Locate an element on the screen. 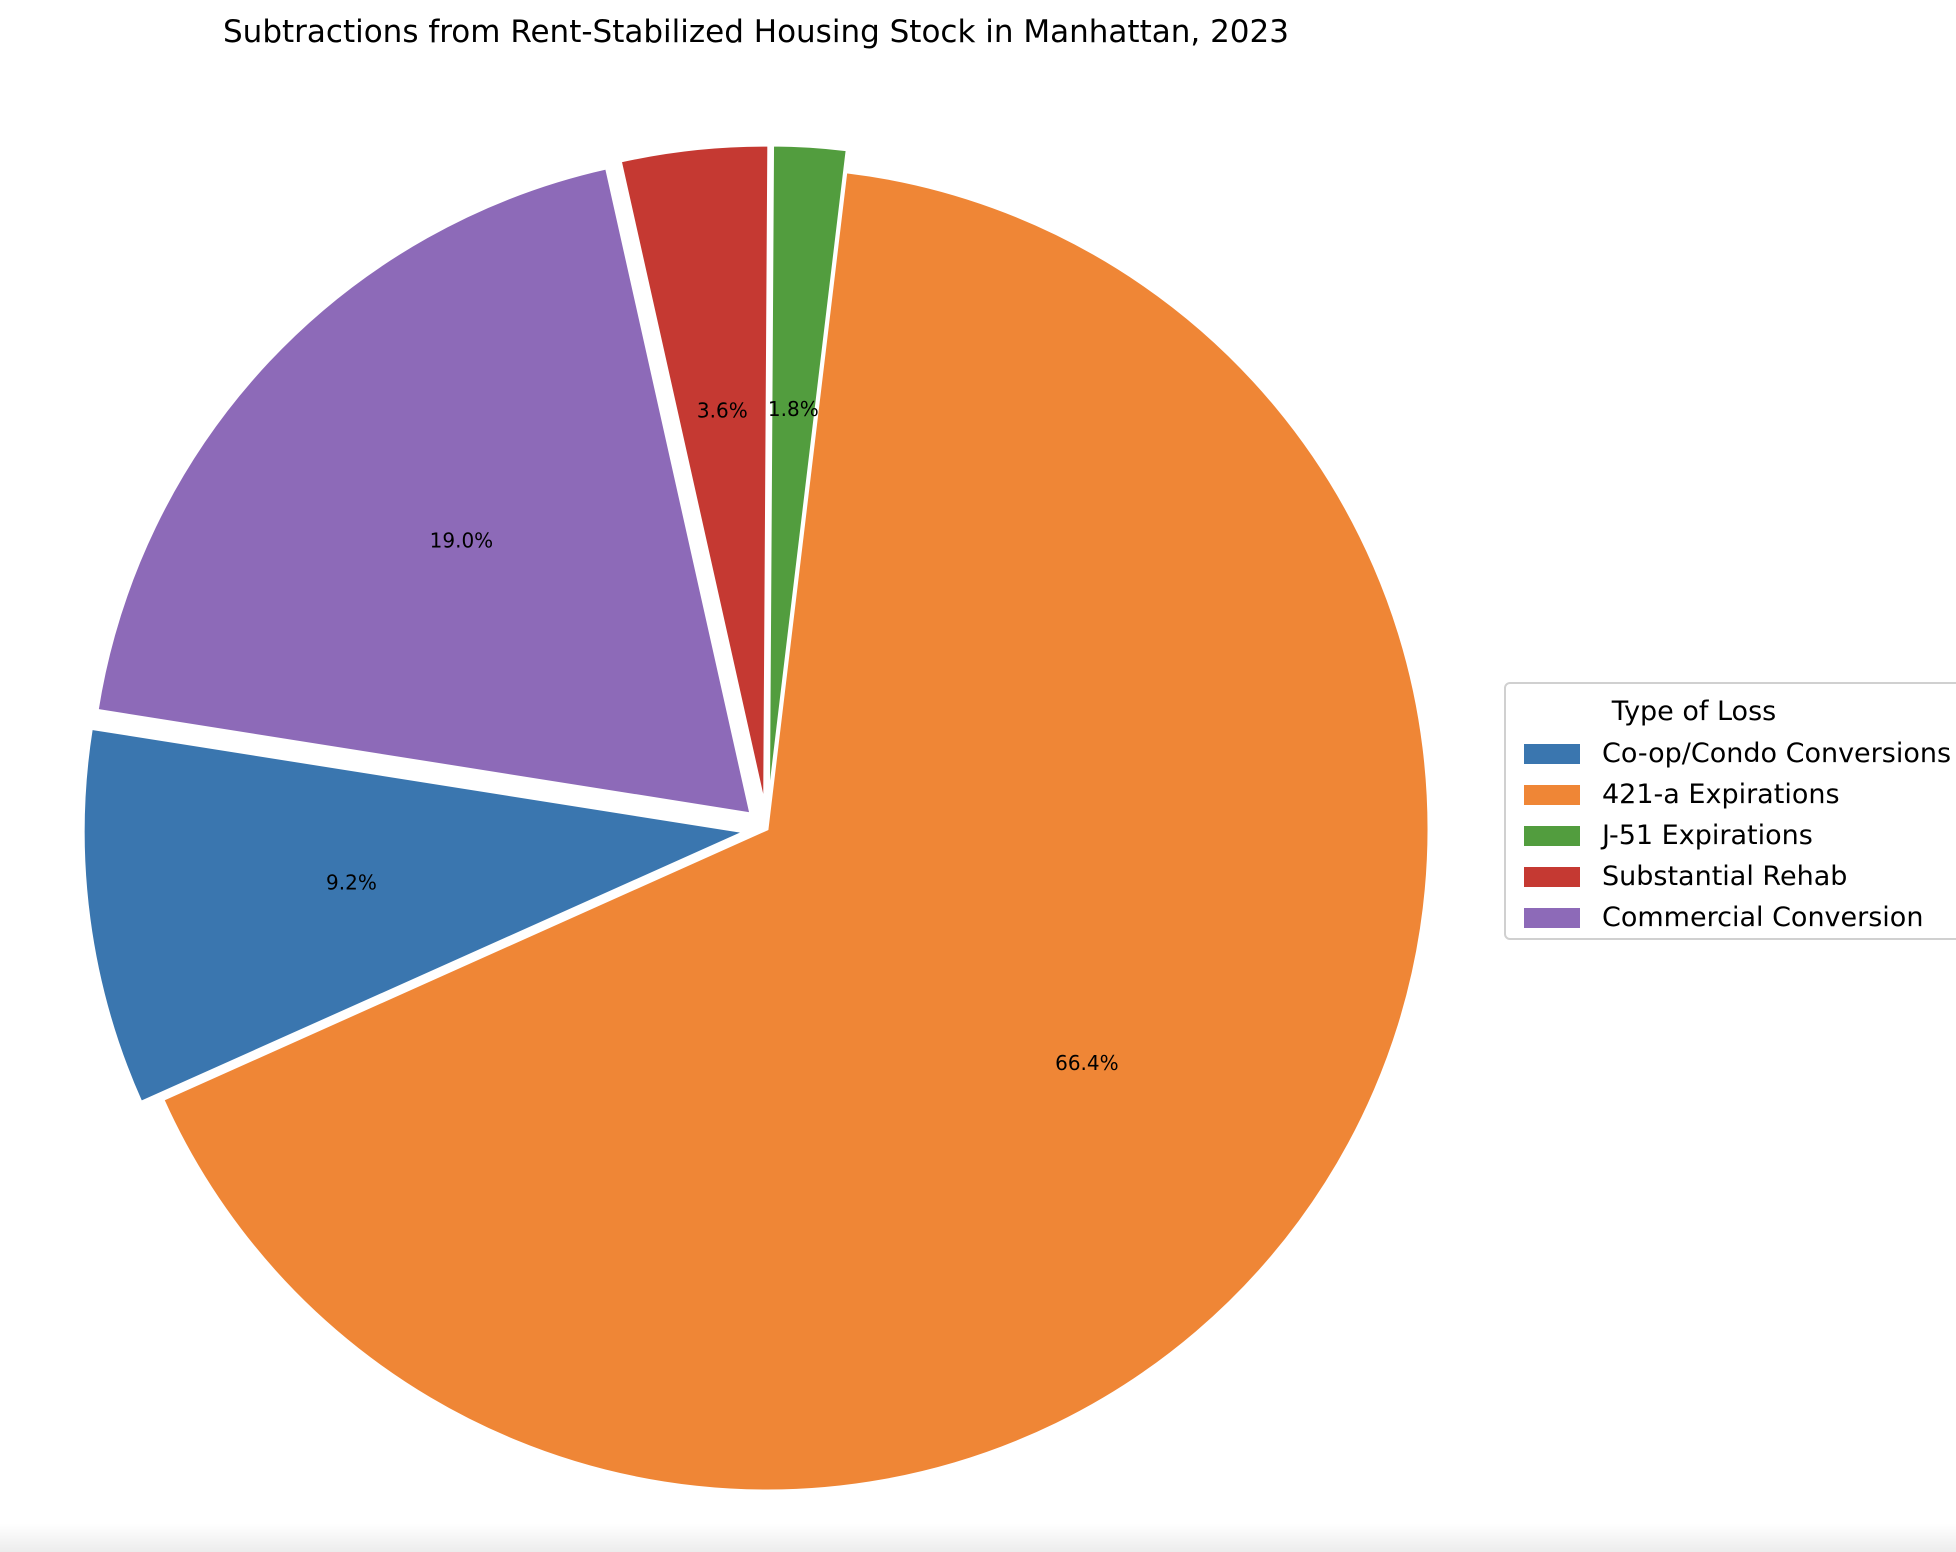 This screenshot has width=1956, height=1552. legend-item-co-op-condo: Co-op/Condo Conversions is located at coordinates (1736, 753).